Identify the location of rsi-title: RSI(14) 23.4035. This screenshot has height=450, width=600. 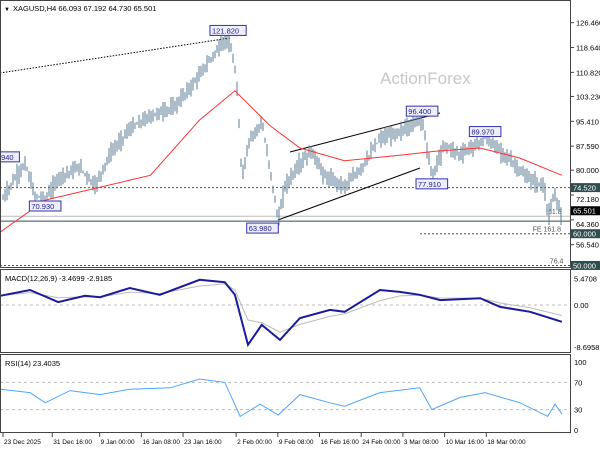
(32, 363).